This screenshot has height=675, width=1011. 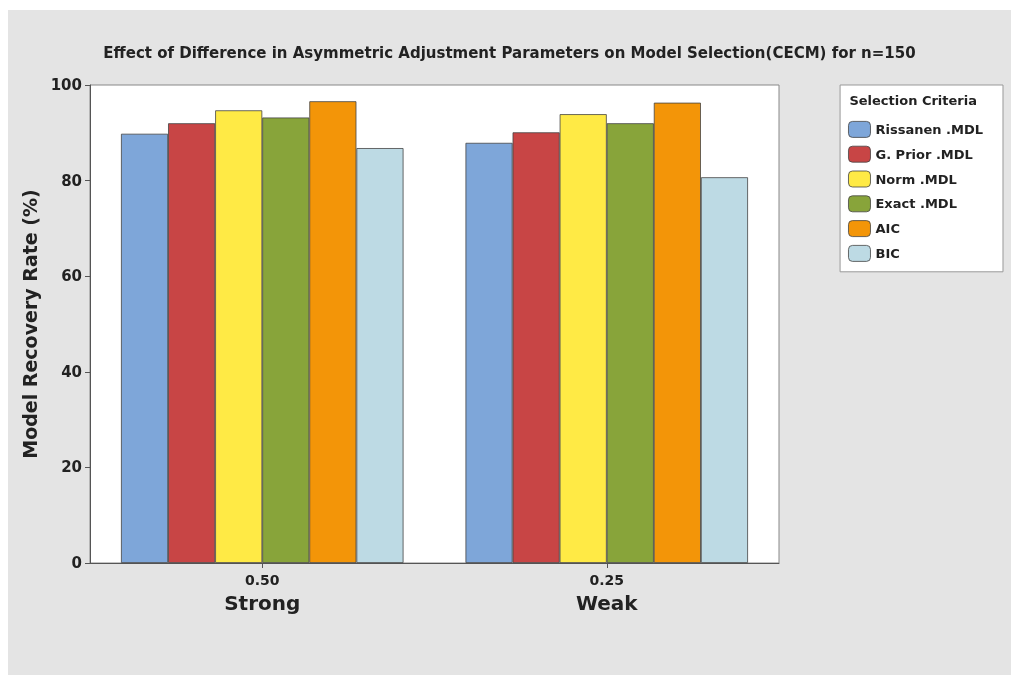 I want to click on y-tick-label: 0, so click(x=76, y=563).